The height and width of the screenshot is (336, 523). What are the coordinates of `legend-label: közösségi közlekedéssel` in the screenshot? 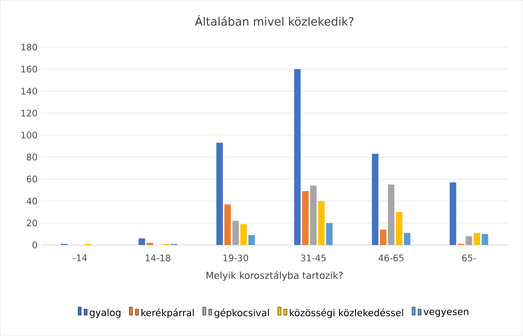 It's located at (347, 313).